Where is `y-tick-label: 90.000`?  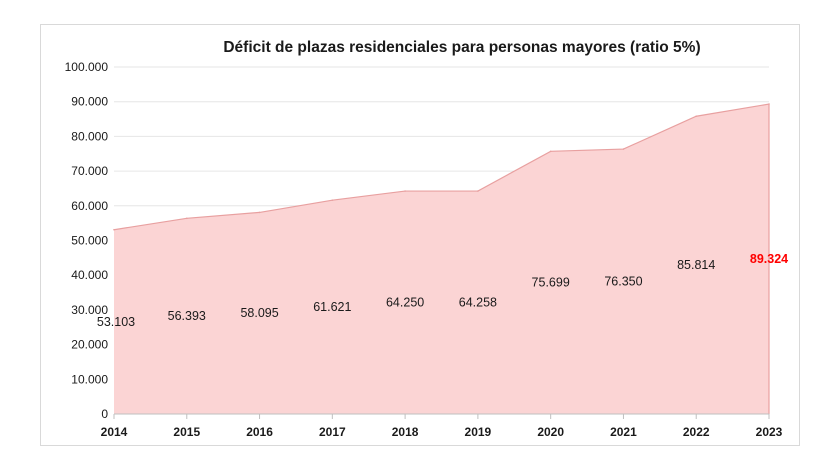 y-tick-label: 90.000 is located at coordinates (89, 102).